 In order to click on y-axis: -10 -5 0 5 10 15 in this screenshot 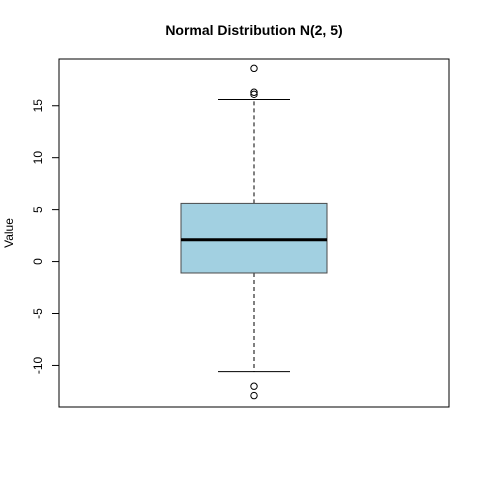, I will do `click(45, 236)`.